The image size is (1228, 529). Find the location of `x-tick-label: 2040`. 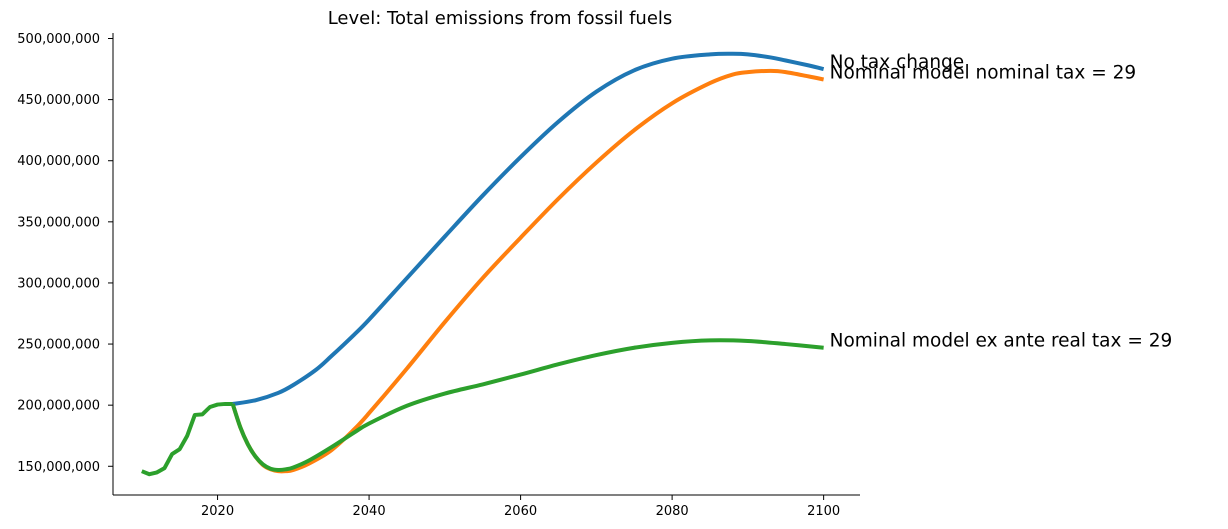

x-tick-label: 2040 is located at coordinates (369, 511).